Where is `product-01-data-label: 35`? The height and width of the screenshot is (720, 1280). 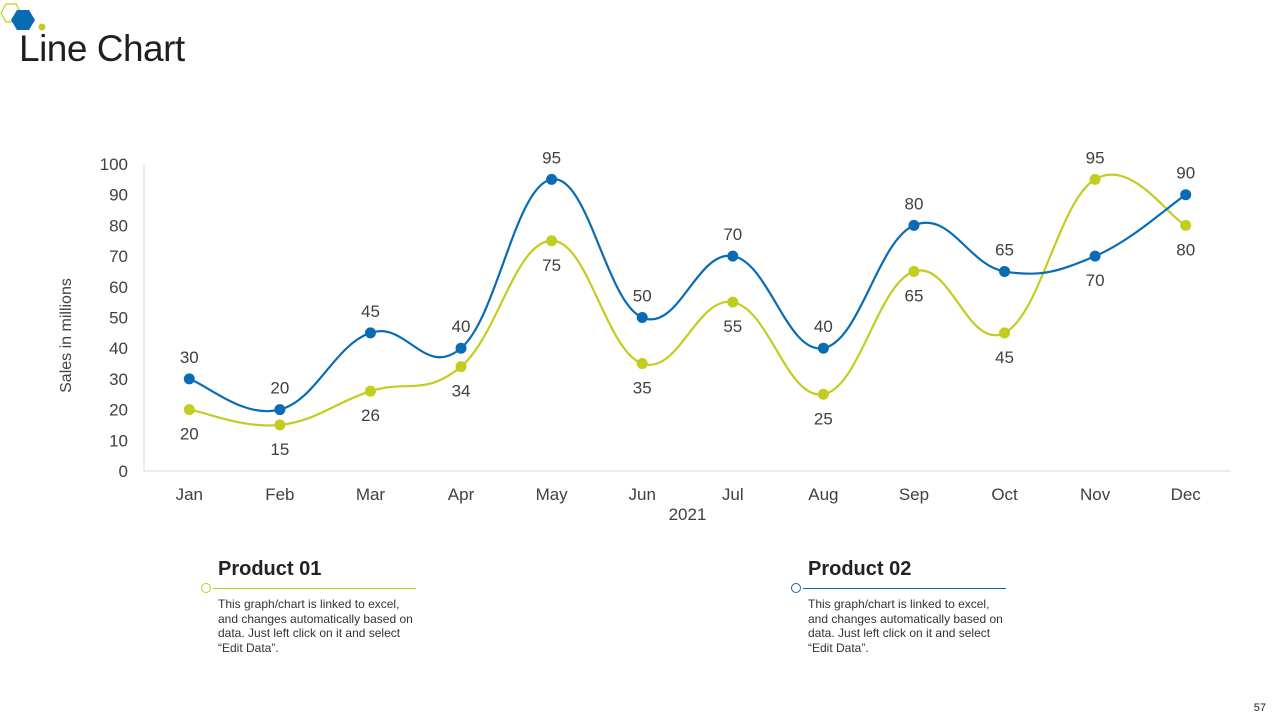
product-01-data-label: 35 is located at coordinates (642, 388).